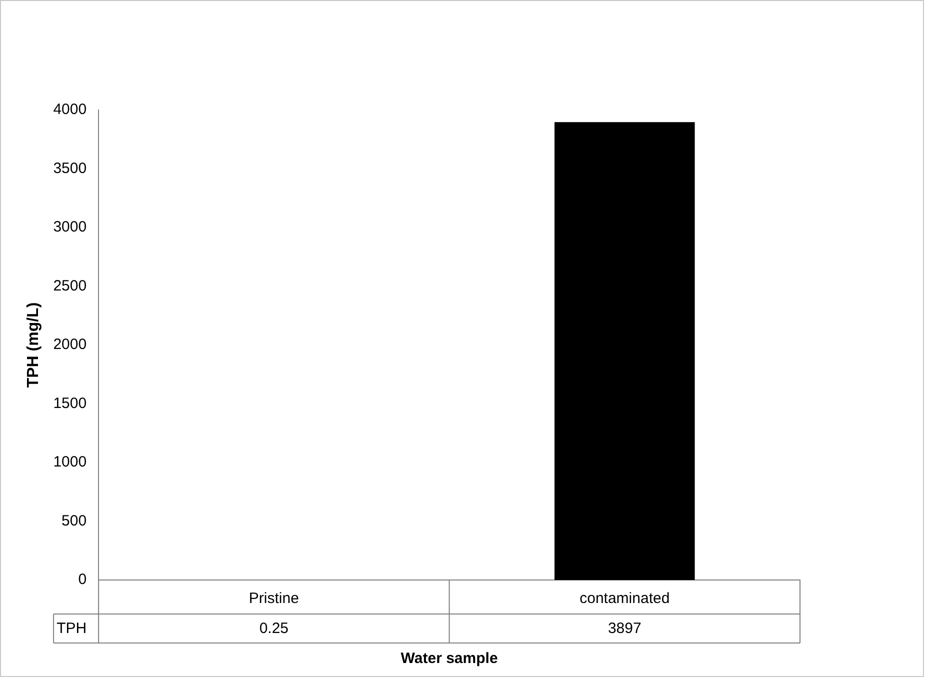 Image resolution: width=925 pixels, height=678 pixels. What do you see at coordinates (71, 629) in the screenshot?
I see `text: TPH` at bounding box center [71, 629].